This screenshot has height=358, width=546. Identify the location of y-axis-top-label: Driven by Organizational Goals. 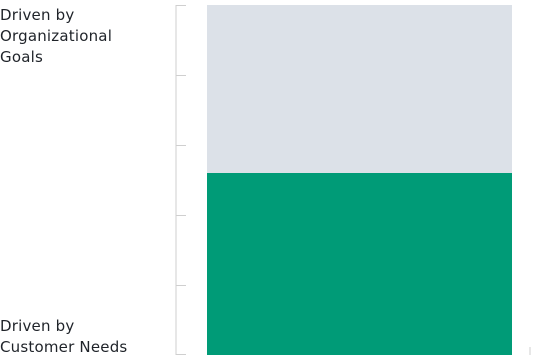
(56, 36).